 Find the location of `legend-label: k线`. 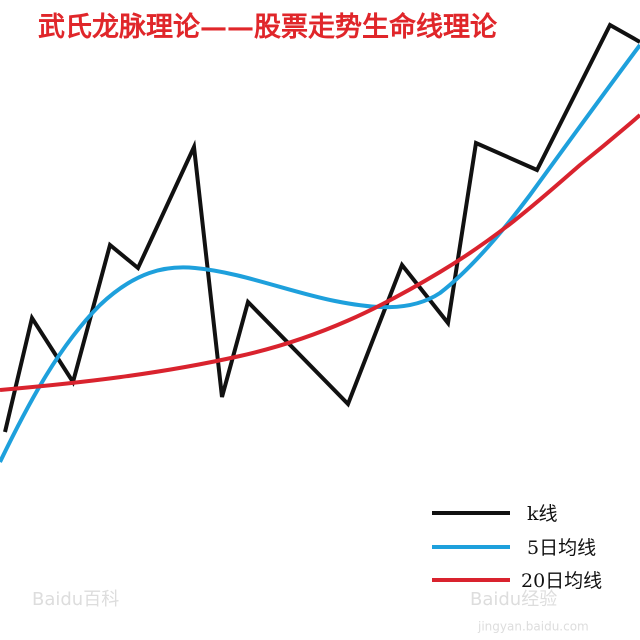

legend-label: k线 is located at coordinates (542, 514).